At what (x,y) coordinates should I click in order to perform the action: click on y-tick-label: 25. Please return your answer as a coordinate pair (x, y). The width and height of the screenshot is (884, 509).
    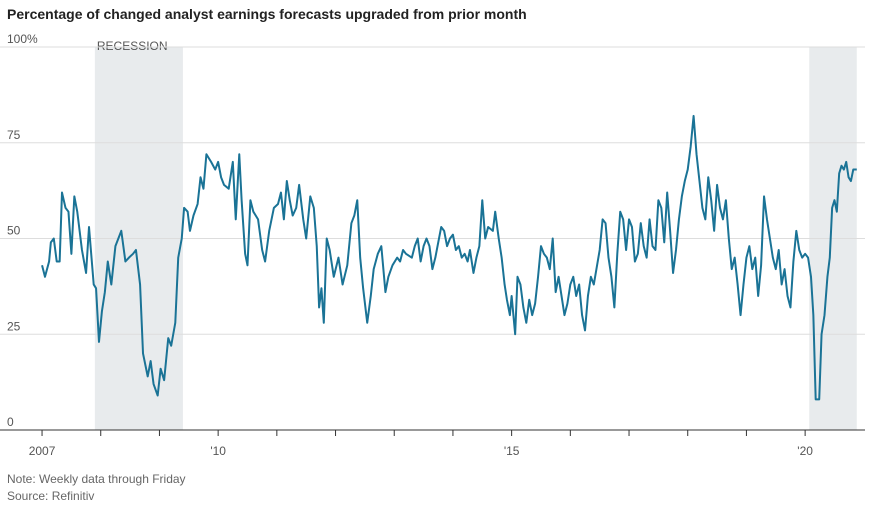
    Looking at the image, I should click on (14, 326).